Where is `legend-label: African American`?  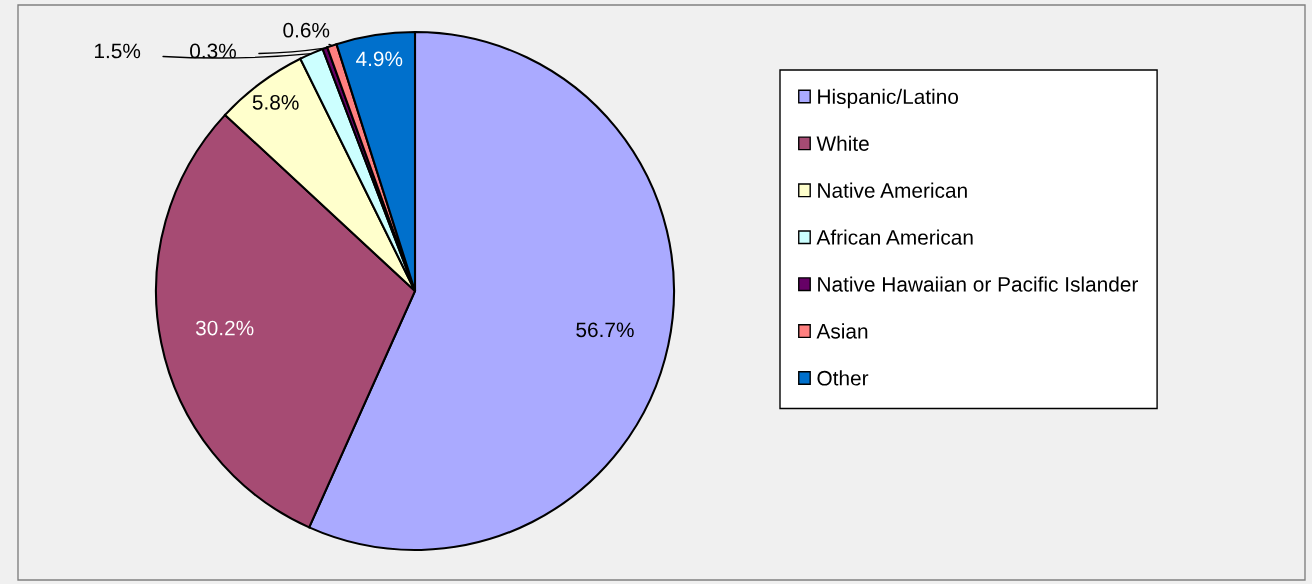 legend-label: African American is located at coordinates (894, 237).